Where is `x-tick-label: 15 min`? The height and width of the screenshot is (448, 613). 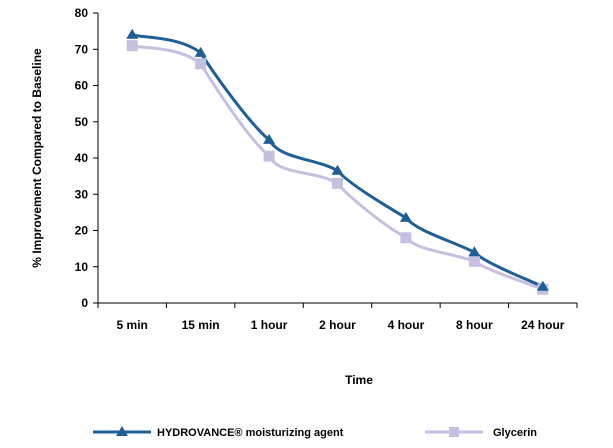
x-tick-label: 15 min is located at coordinates (201, 325).